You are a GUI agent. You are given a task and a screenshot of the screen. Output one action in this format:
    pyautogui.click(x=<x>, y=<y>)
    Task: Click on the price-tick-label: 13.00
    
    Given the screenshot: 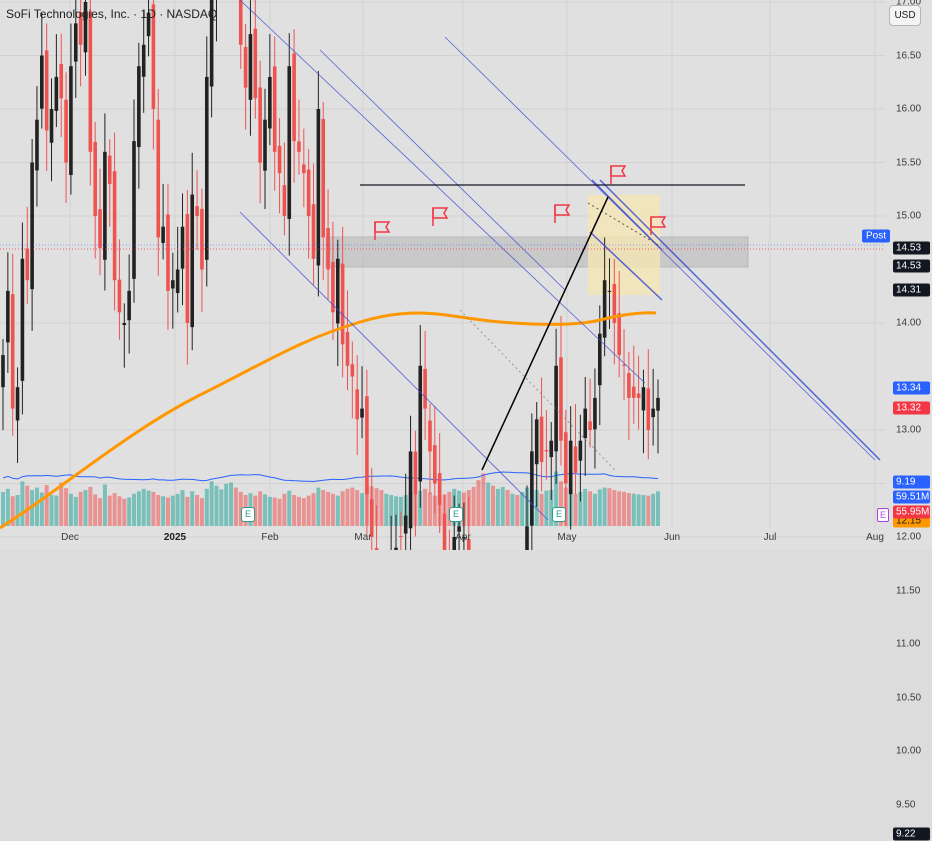 What is the action you would take?
    pyautogui.click(x=909, y=430)
    